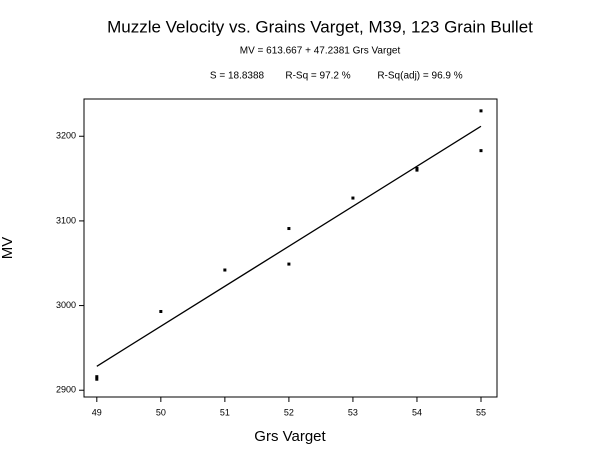 This screenshot has width=616, height=449. Describe the element at coordinates (417, 412) in the screenshot. I see `x-tick-label: 54` at that location.